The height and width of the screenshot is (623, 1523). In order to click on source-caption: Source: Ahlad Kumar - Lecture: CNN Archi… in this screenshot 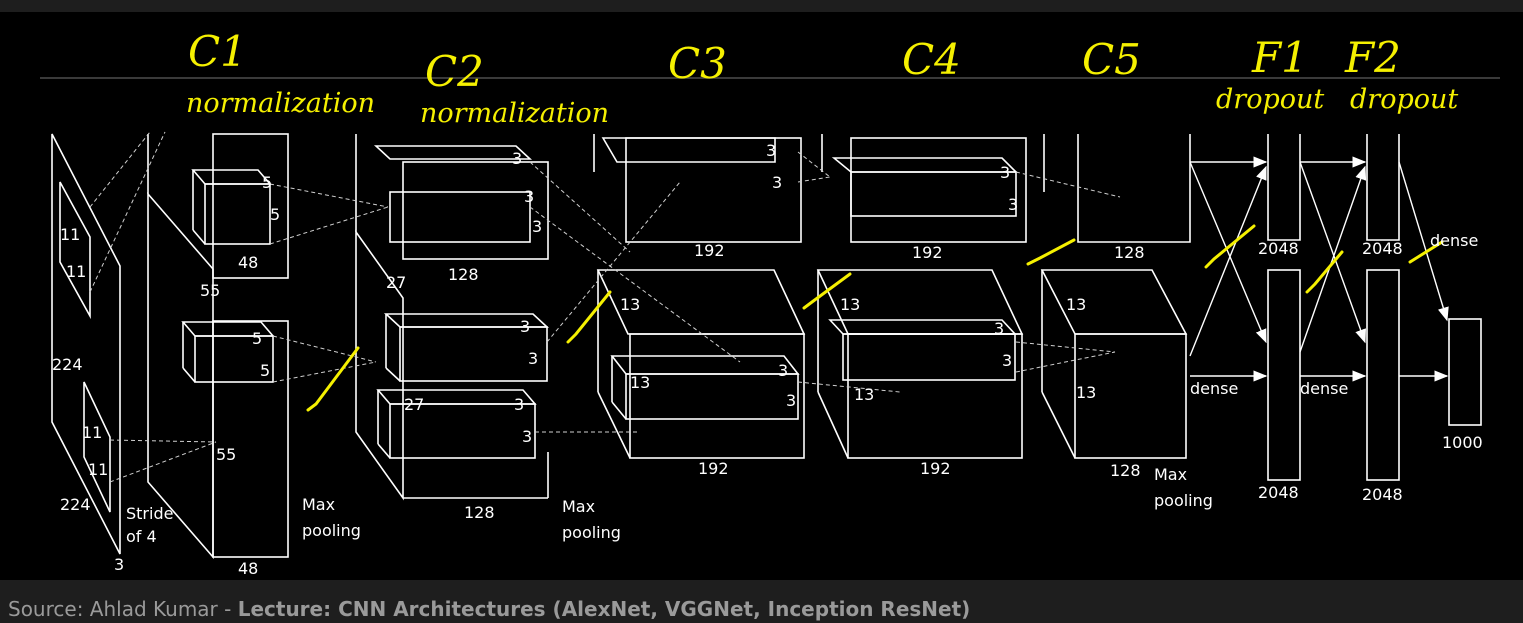, I will do `click(489, 609)`.